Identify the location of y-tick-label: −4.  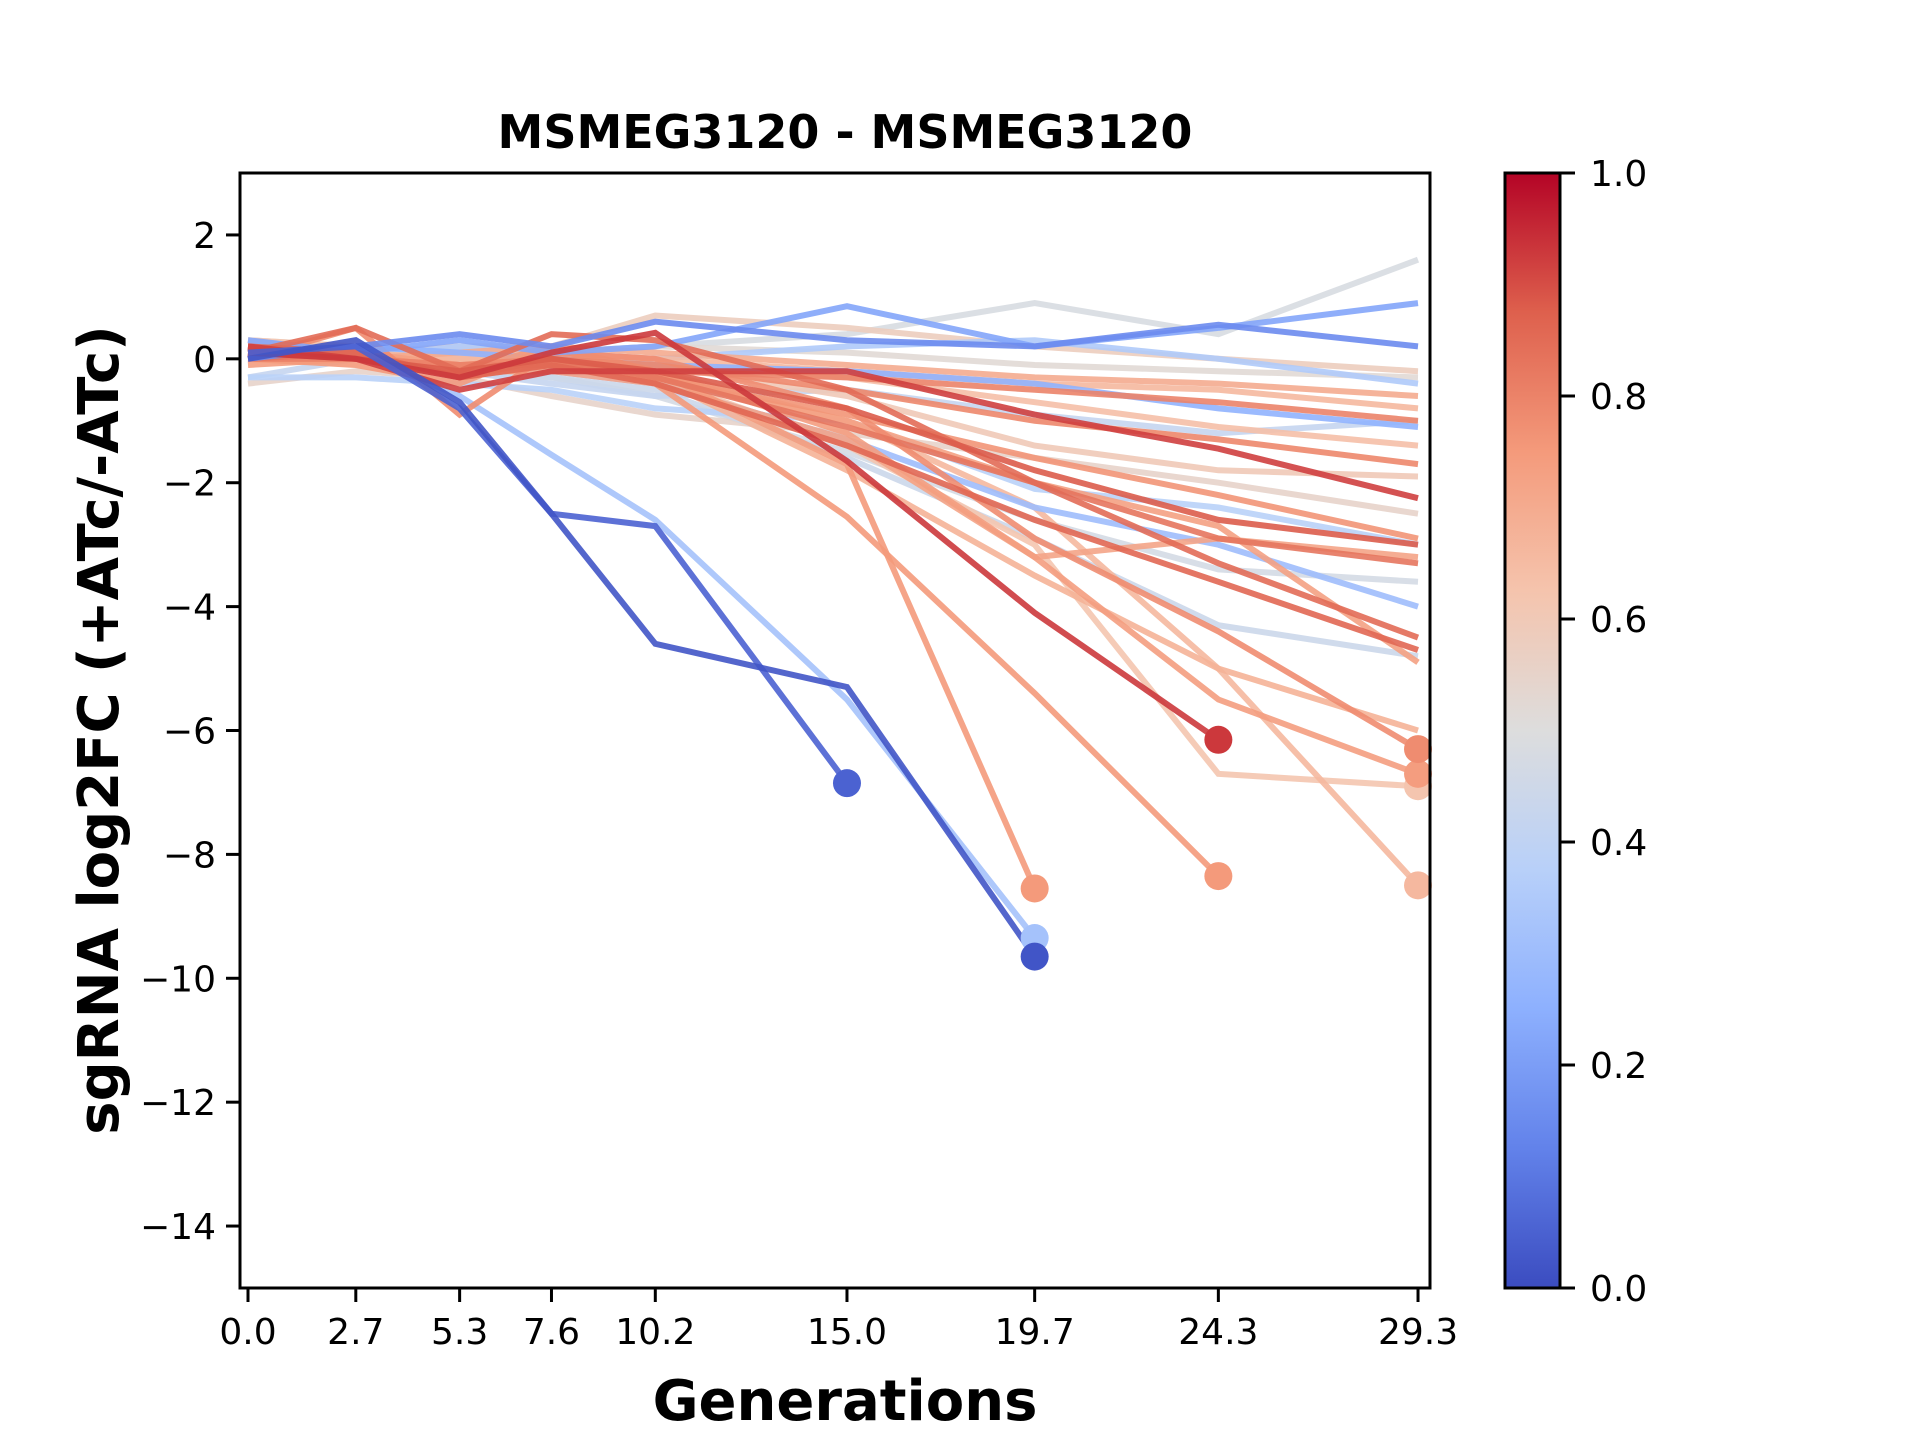
(189, 608).